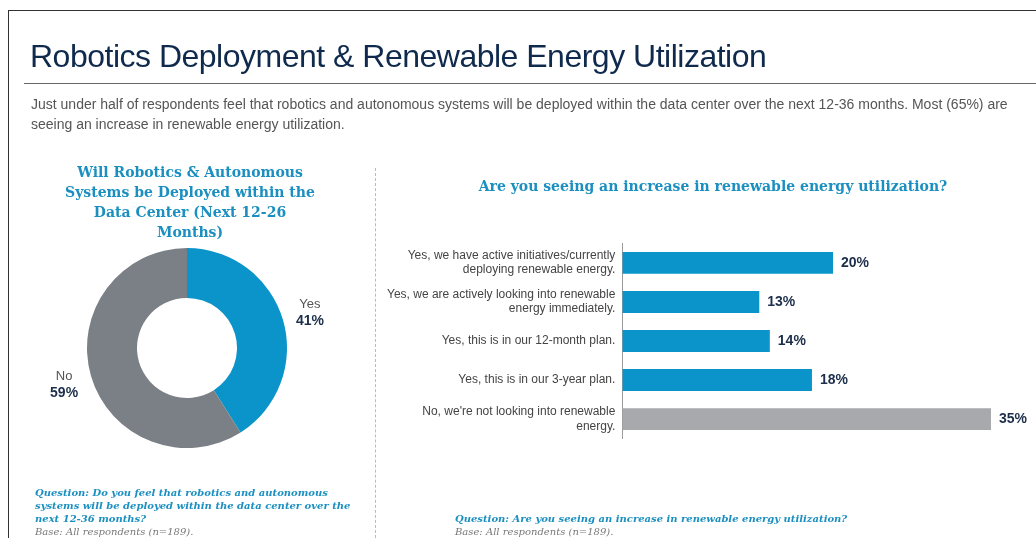 The image size is (1036, 538). I want to click on slice-label: Yes, so click(310, 304).